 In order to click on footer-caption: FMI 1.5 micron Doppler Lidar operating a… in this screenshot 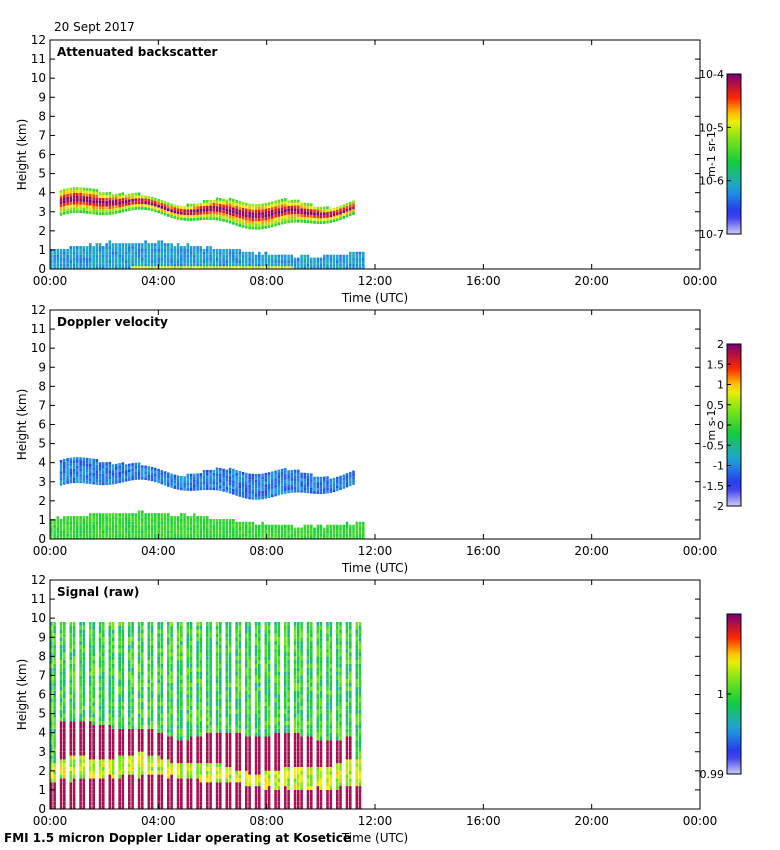, I will do `click(177, 838)`.